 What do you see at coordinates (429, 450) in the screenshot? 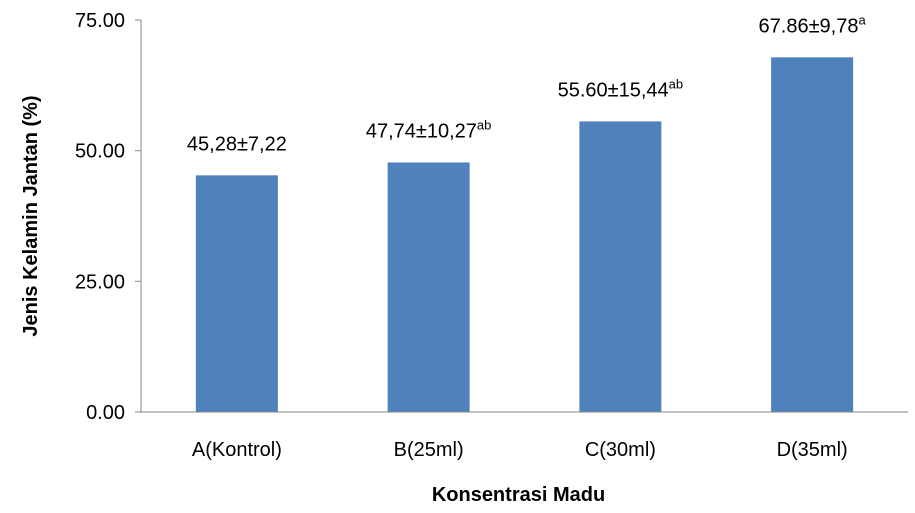
I see `x-category-label: B(25ml)` at bounding box center [429, 450].